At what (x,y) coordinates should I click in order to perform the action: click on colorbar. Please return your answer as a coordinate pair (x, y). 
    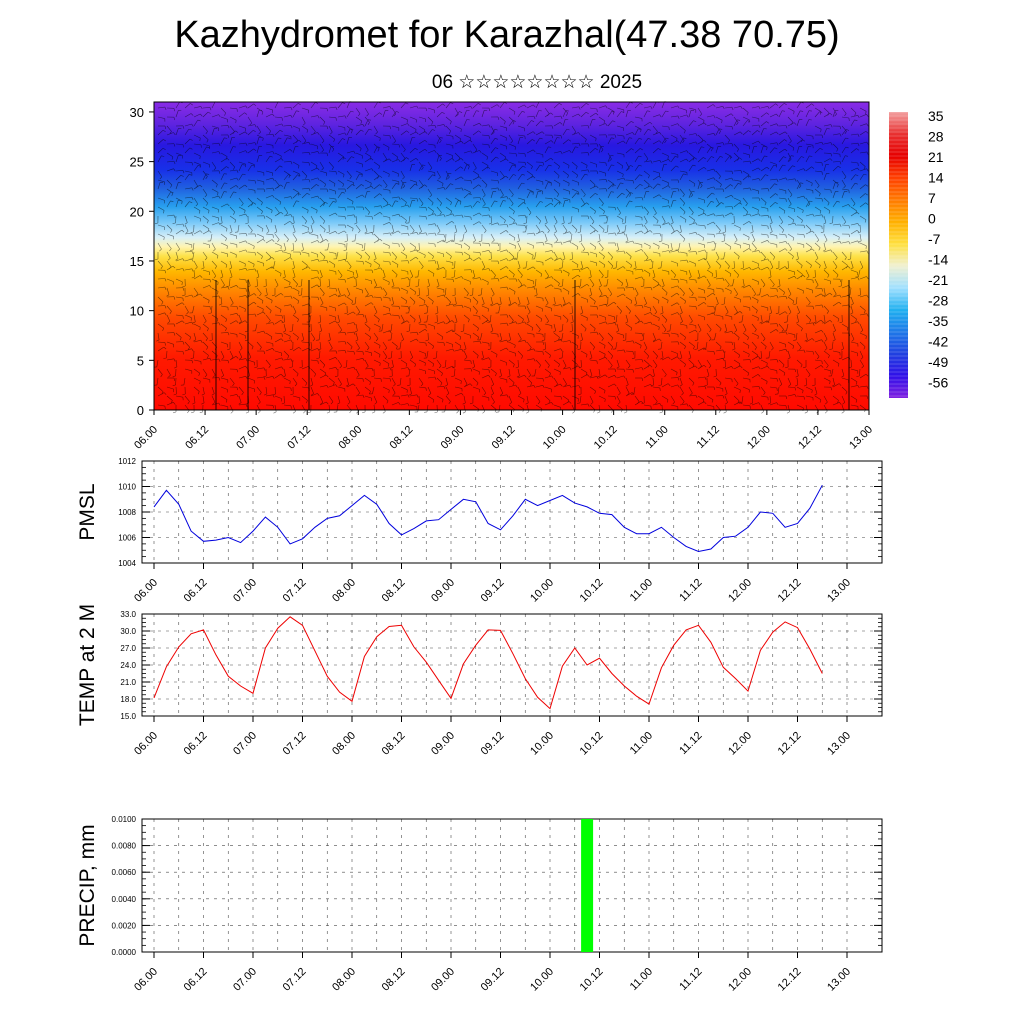
    Looking at the image, I should click on (898, 255).